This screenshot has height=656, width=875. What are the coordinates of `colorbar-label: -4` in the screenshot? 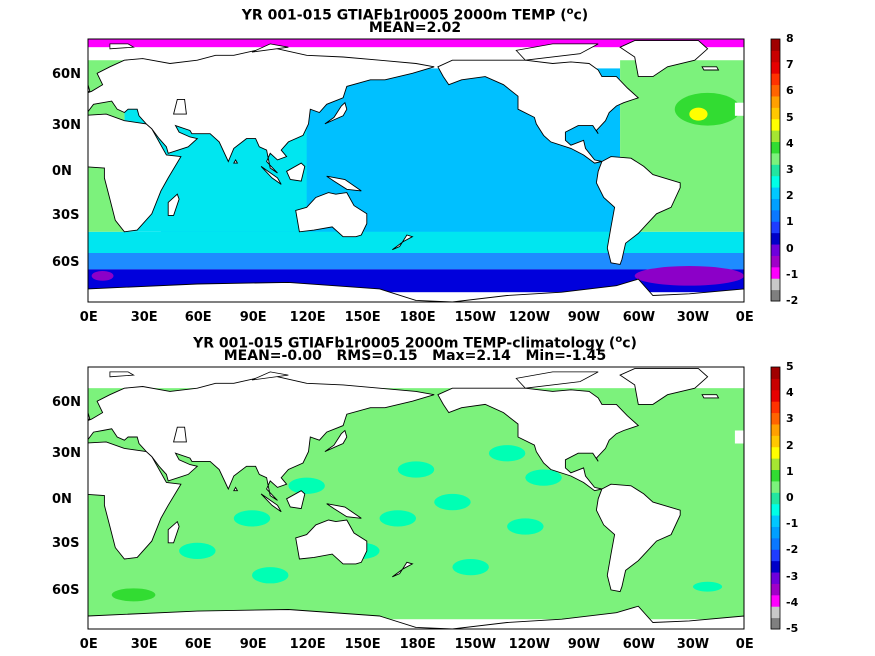 It's located at (792, 602).